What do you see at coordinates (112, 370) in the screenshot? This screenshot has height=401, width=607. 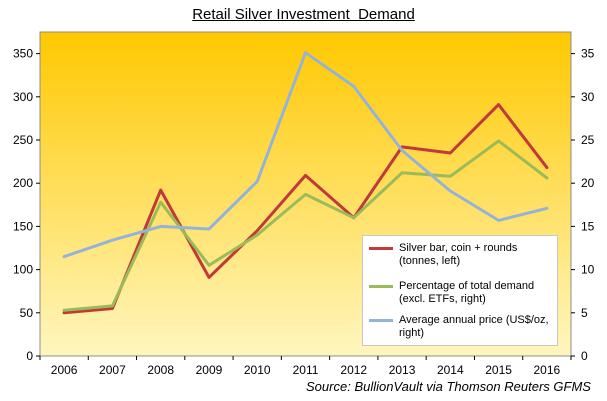 I see `x-tick-label: 2007` at bounding box center [112, 370].